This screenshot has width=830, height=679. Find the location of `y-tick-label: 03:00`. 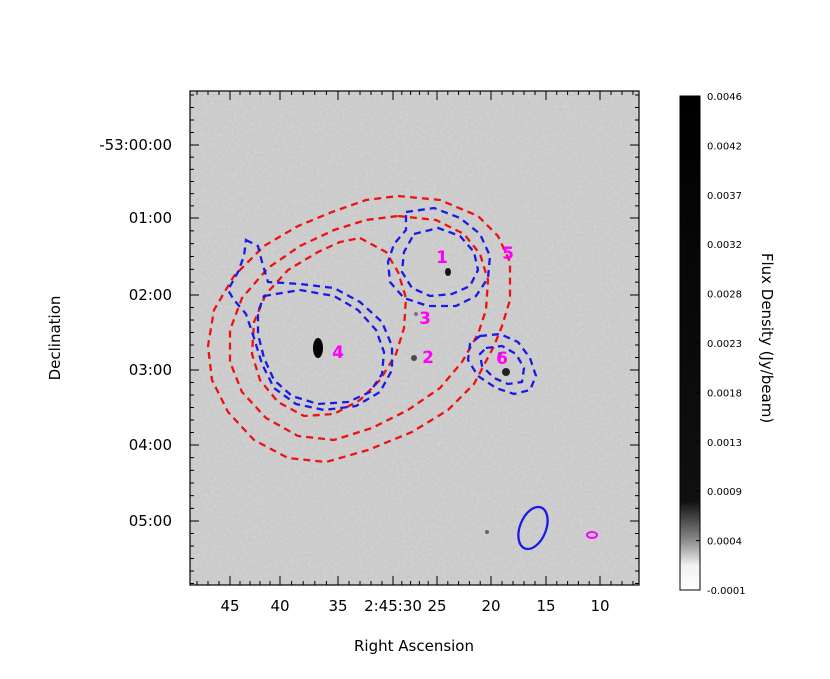

y-tick-label: 03:00 is located at coordinates (150, 370).